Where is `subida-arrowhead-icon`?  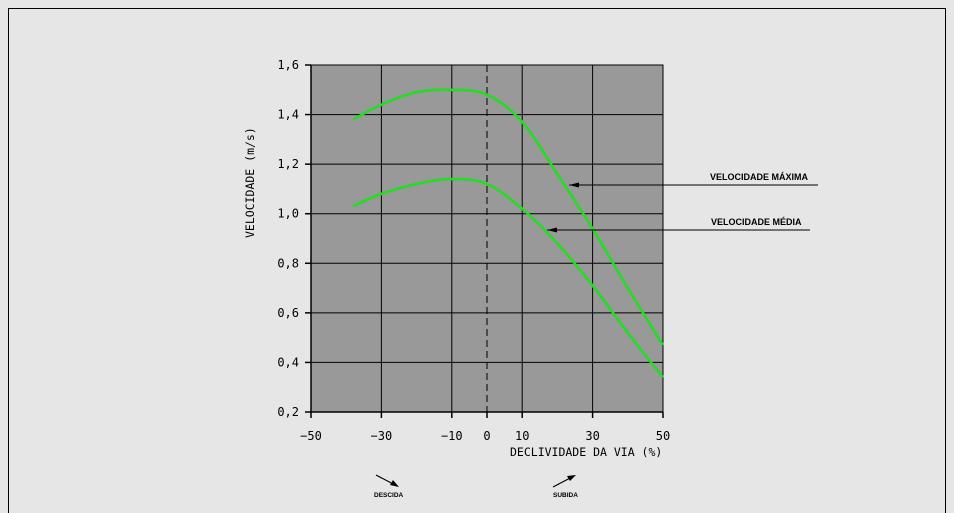
subida-arrowhead-icon is located at coordinates (571, 478).